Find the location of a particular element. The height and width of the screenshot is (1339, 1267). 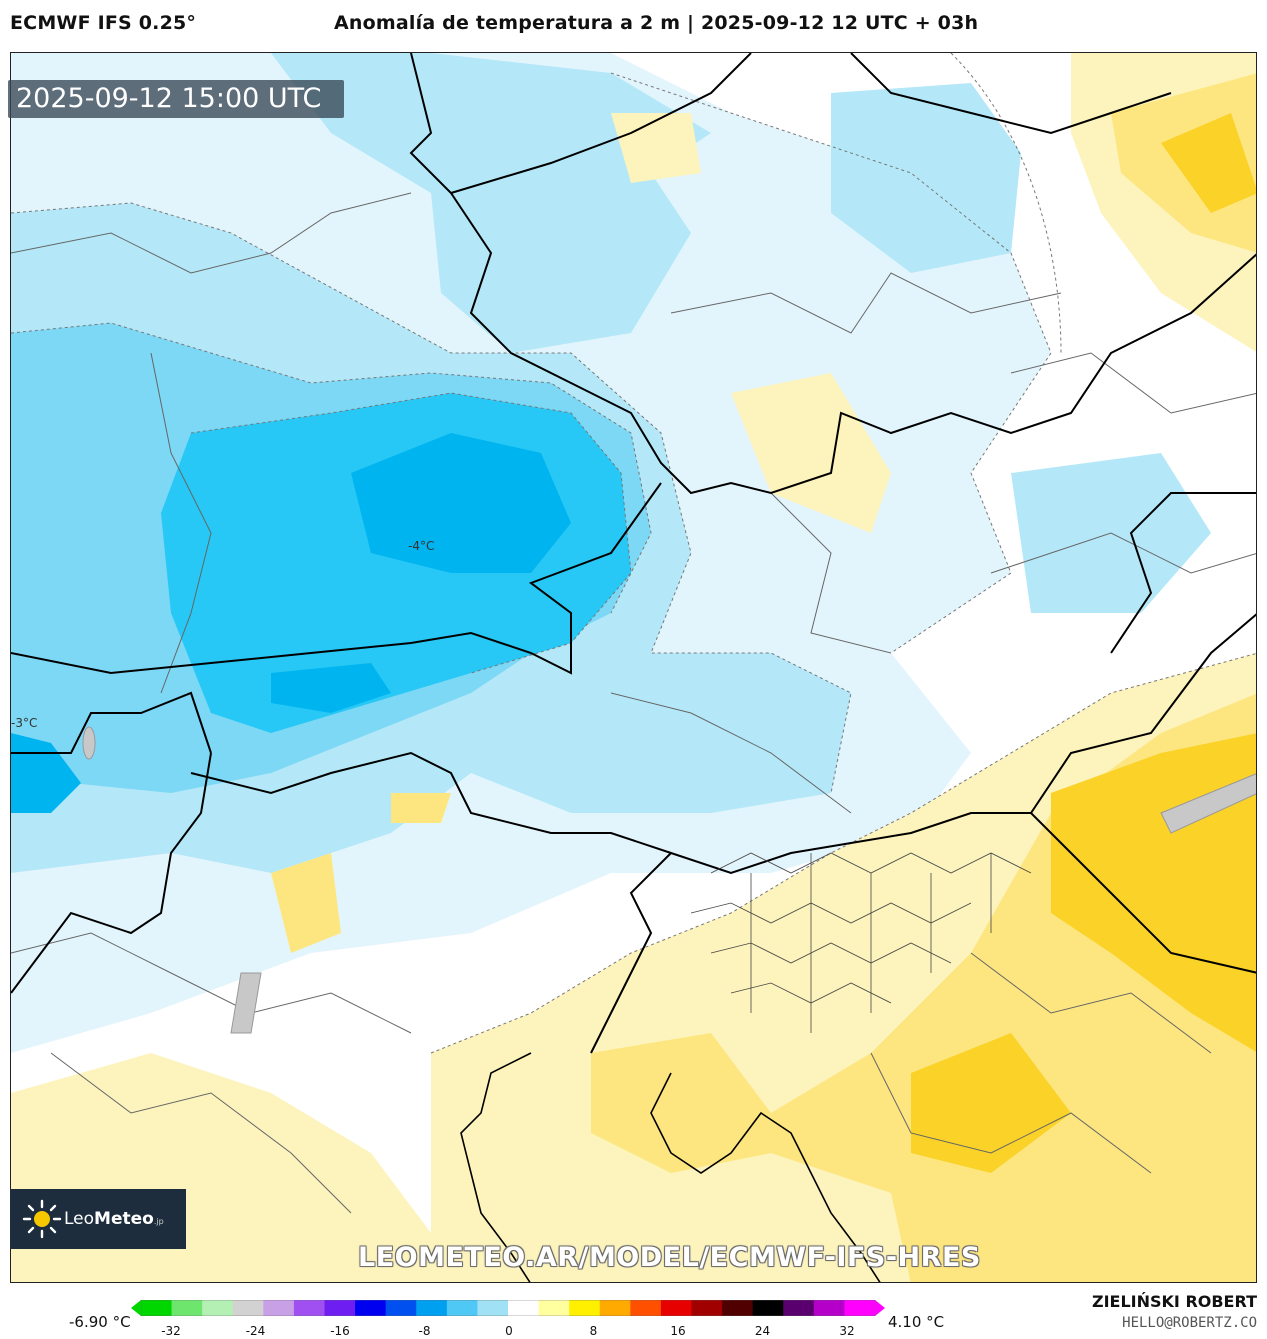

author-name: ZIELIŃSKI ROBERT is located at coordinates (1174, 1301).